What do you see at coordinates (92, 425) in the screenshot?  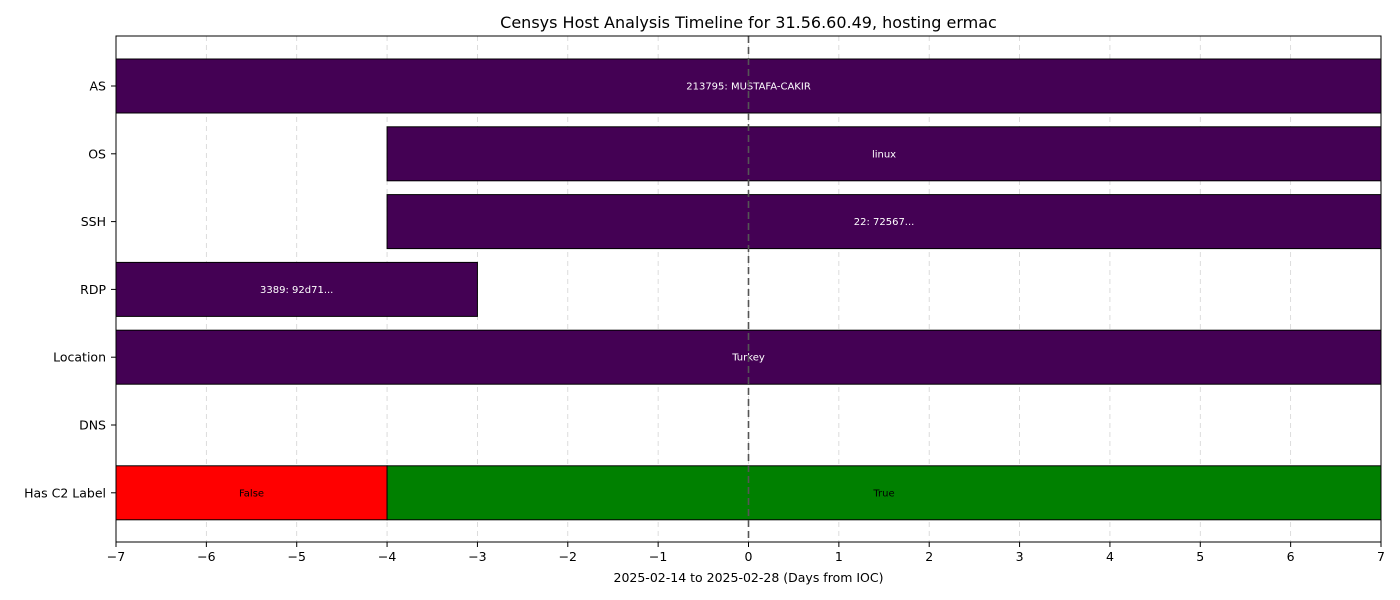 I see `y-tick-label: DNS` at bounding box center [92, 425].